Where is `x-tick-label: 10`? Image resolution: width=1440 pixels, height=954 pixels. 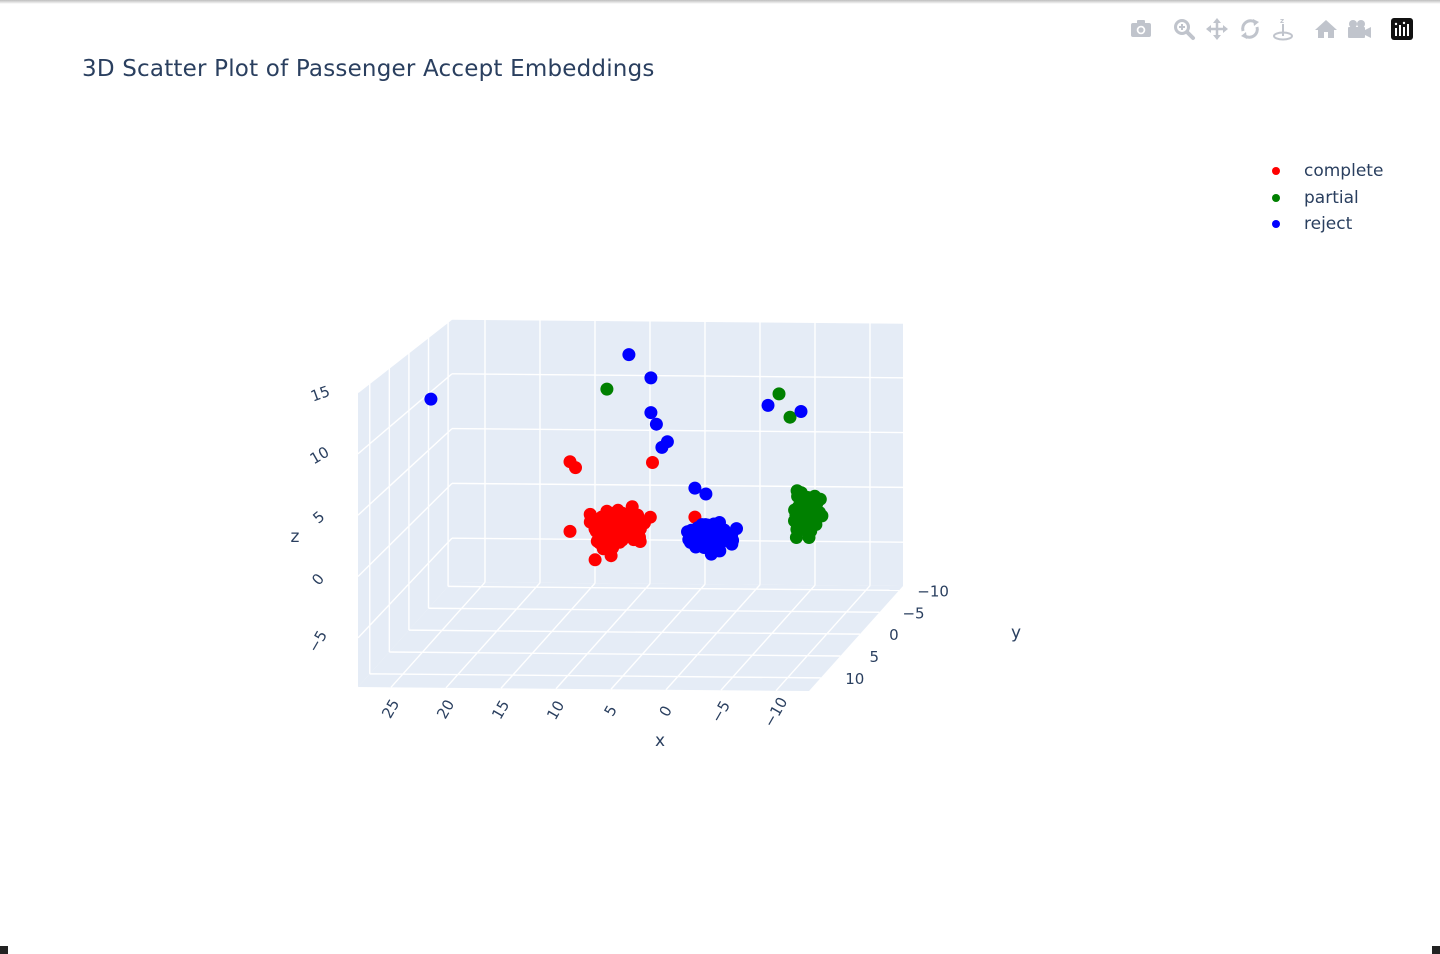 x-tick-label: 10 is located at coordinates (555, 710).